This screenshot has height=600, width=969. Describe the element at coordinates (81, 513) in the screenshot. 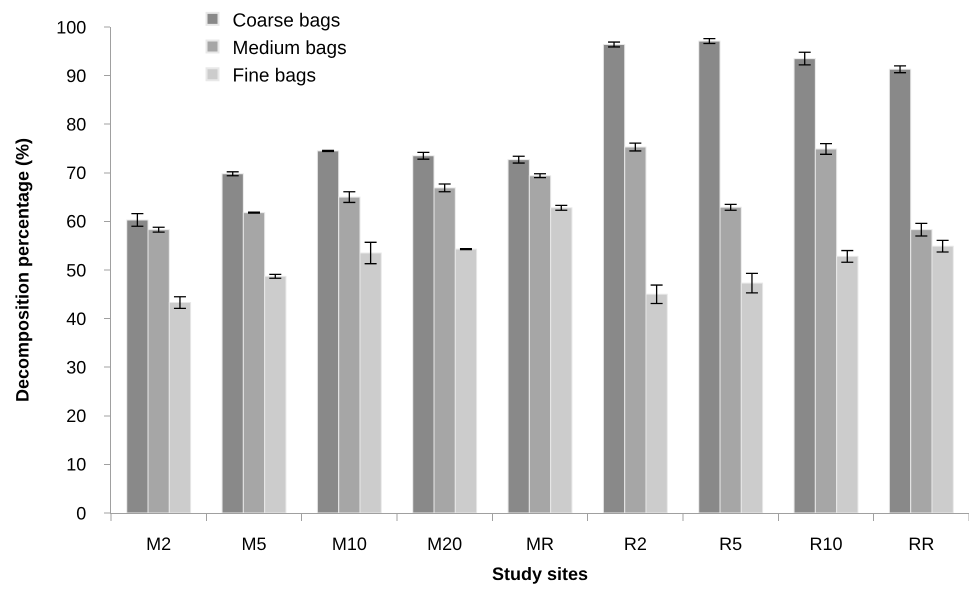

I see `y-tick-label: 0` at that location.